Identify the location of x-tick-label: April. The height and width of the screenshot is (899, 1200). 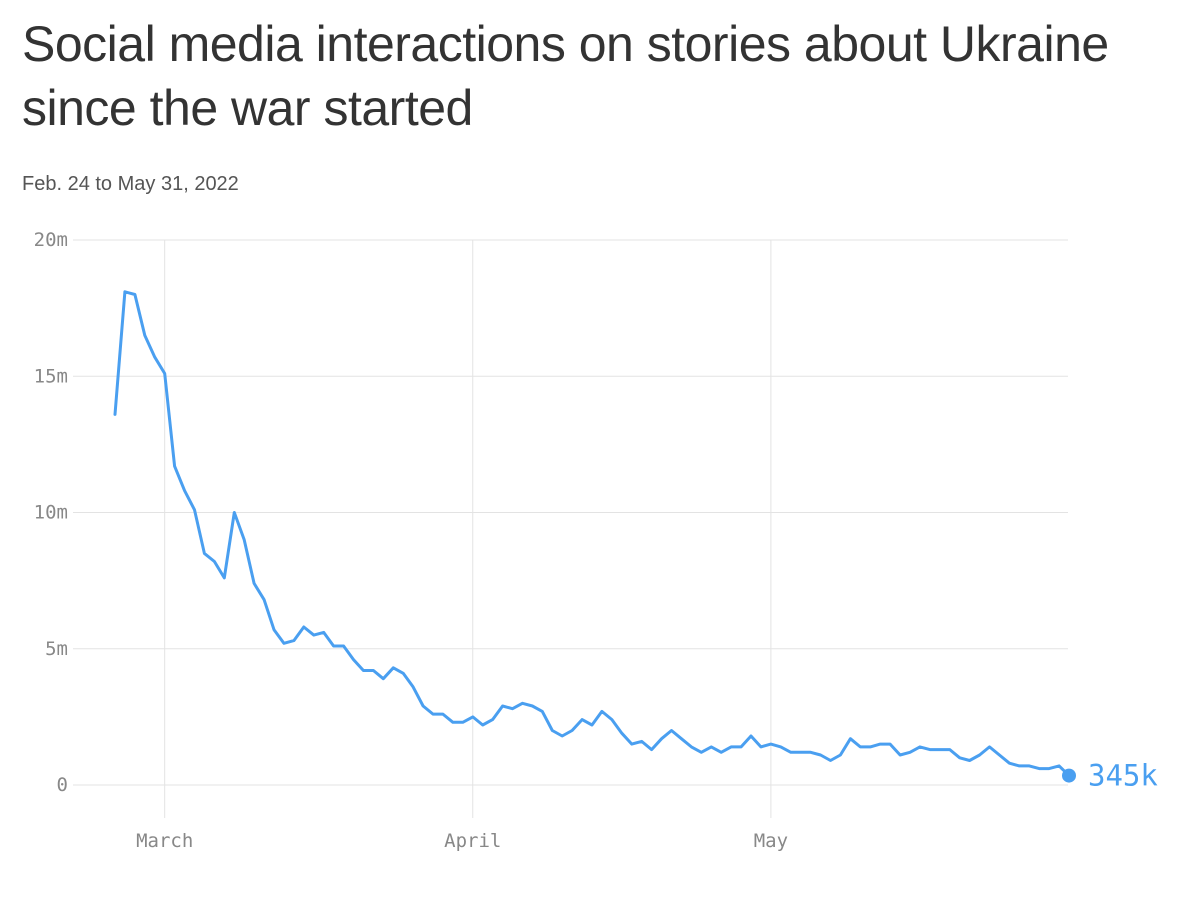
(472, 841).